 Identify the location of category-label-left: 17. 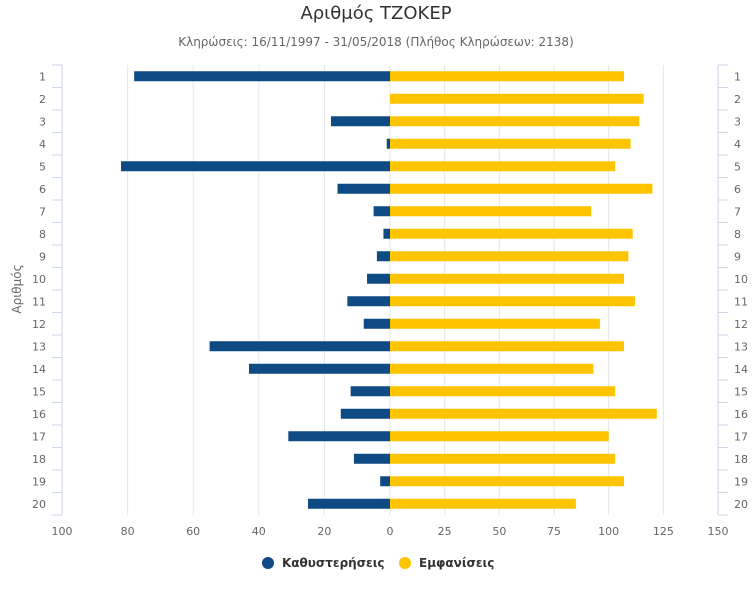
(39, 436).